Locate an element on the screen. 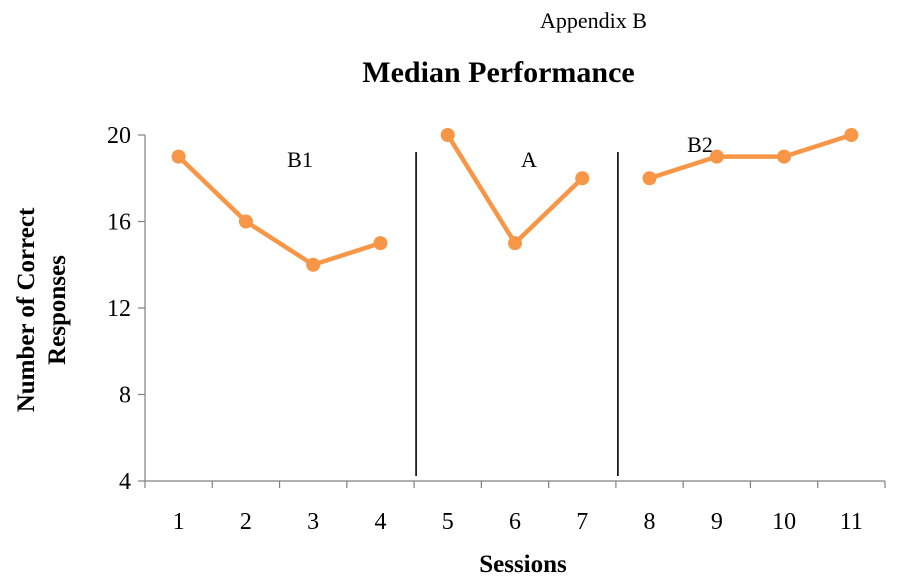 The width and height of the screenshot is (897, 581). series-line-B2 is located at coordinates (750, 156).